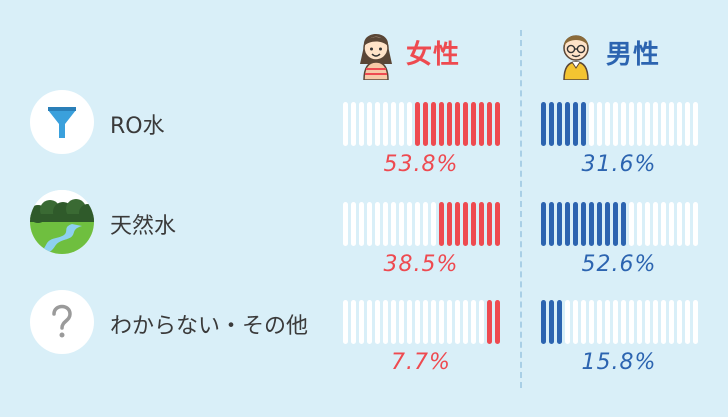 This screenshot has width=728, height=417. Describe the element at coordinates (619, 124) in the screenshot. I see `male-bar-ro-water` at that location.